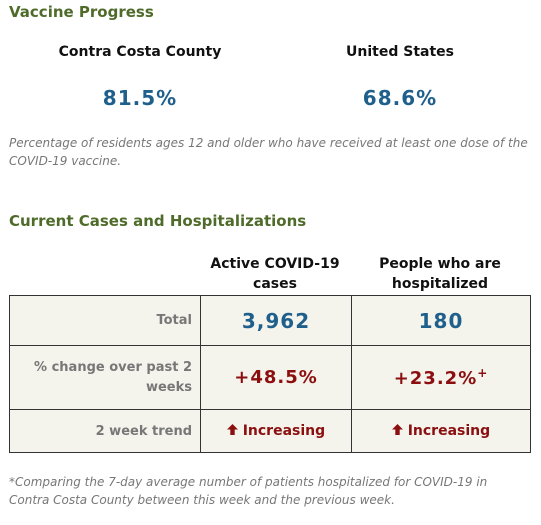 This screenshot has height=525, width=541. Describe the element at coordinates (483, 373) in the screenshot. I see `footnote-marker: +` at that location.